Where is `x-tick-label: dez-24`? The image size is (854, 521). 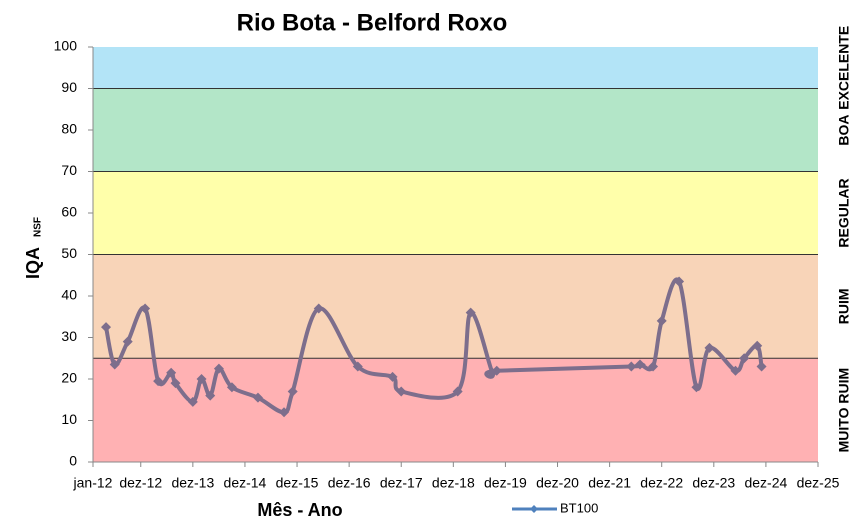
x-tick-label: dez-24 is located at coordinates (765, 483).